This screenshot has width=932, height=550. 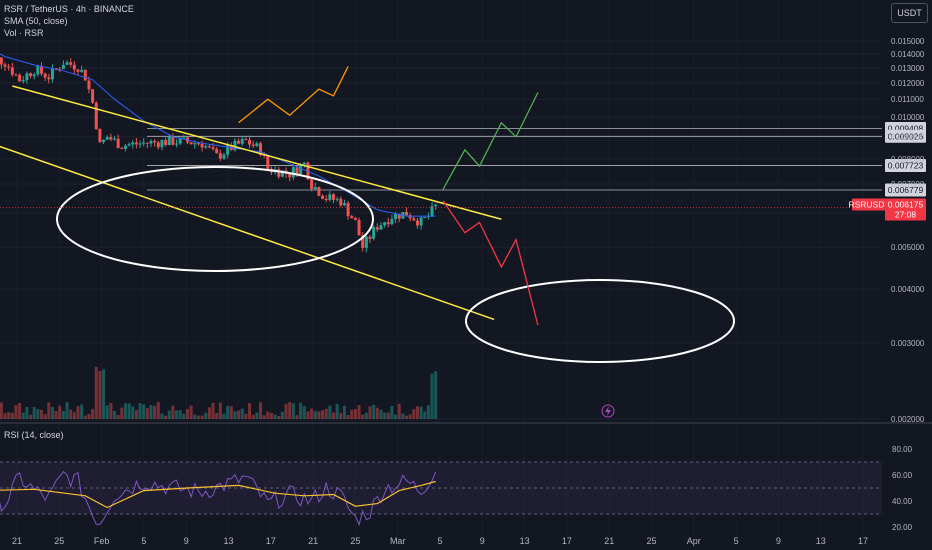 What do you see at coordinates (143, 541) in the screenshot?
I see `date-tick-label: 5` at bounding box center [143, 541].